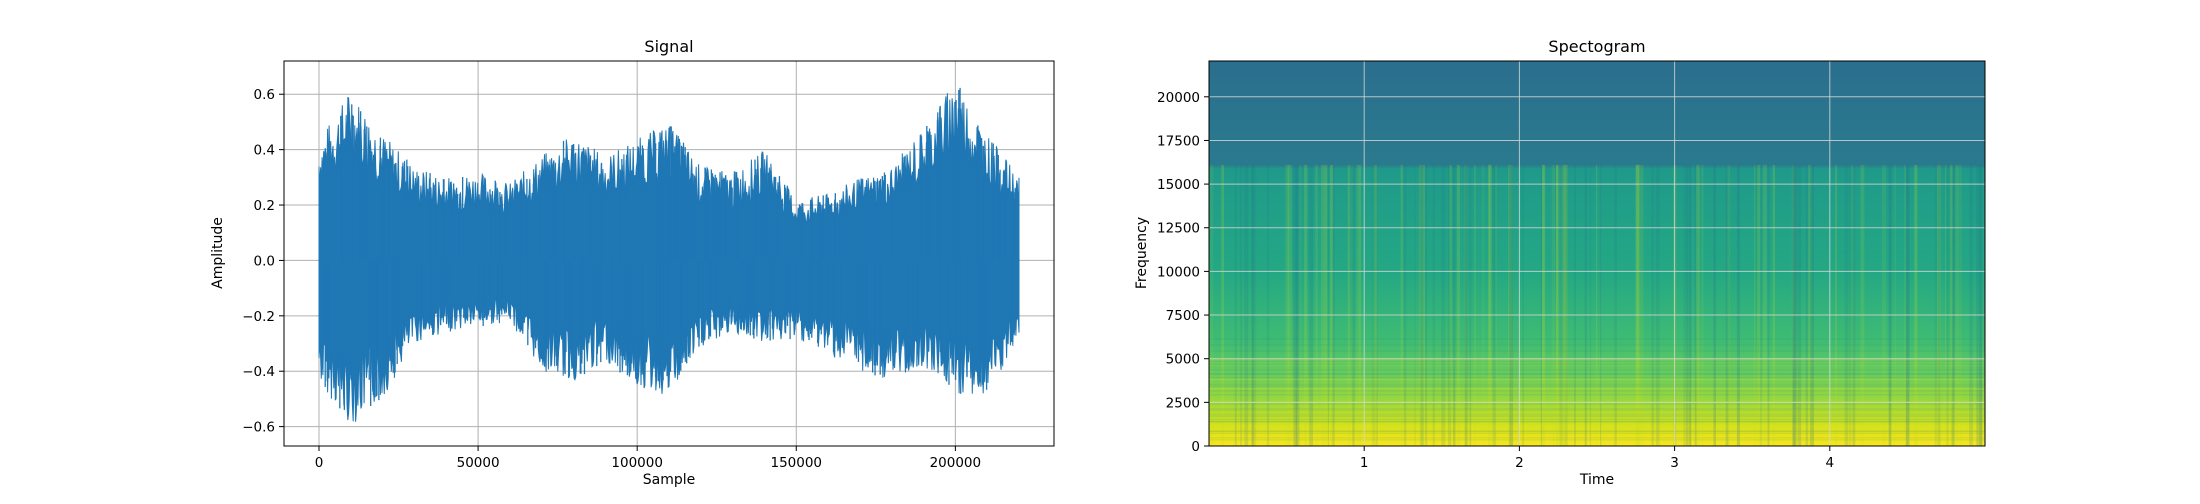 This screenshot has height=504, width=2200. Describe the element at coordinates (668, 46) in the screenshot. I see `signal-title: Signal` at that location.